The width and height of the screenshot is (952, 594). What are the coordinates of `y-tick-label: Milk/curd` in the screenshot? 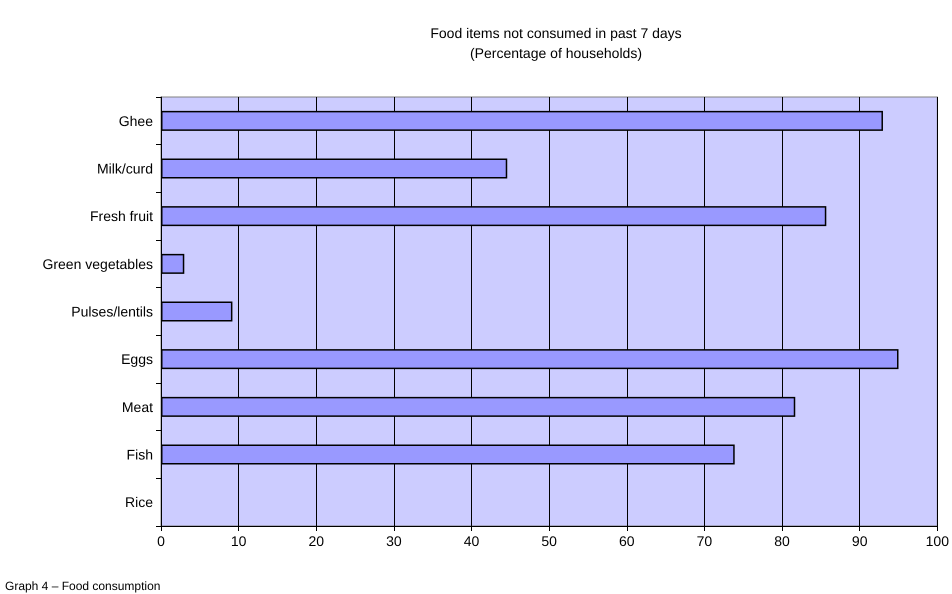 It's located at (124, 168).